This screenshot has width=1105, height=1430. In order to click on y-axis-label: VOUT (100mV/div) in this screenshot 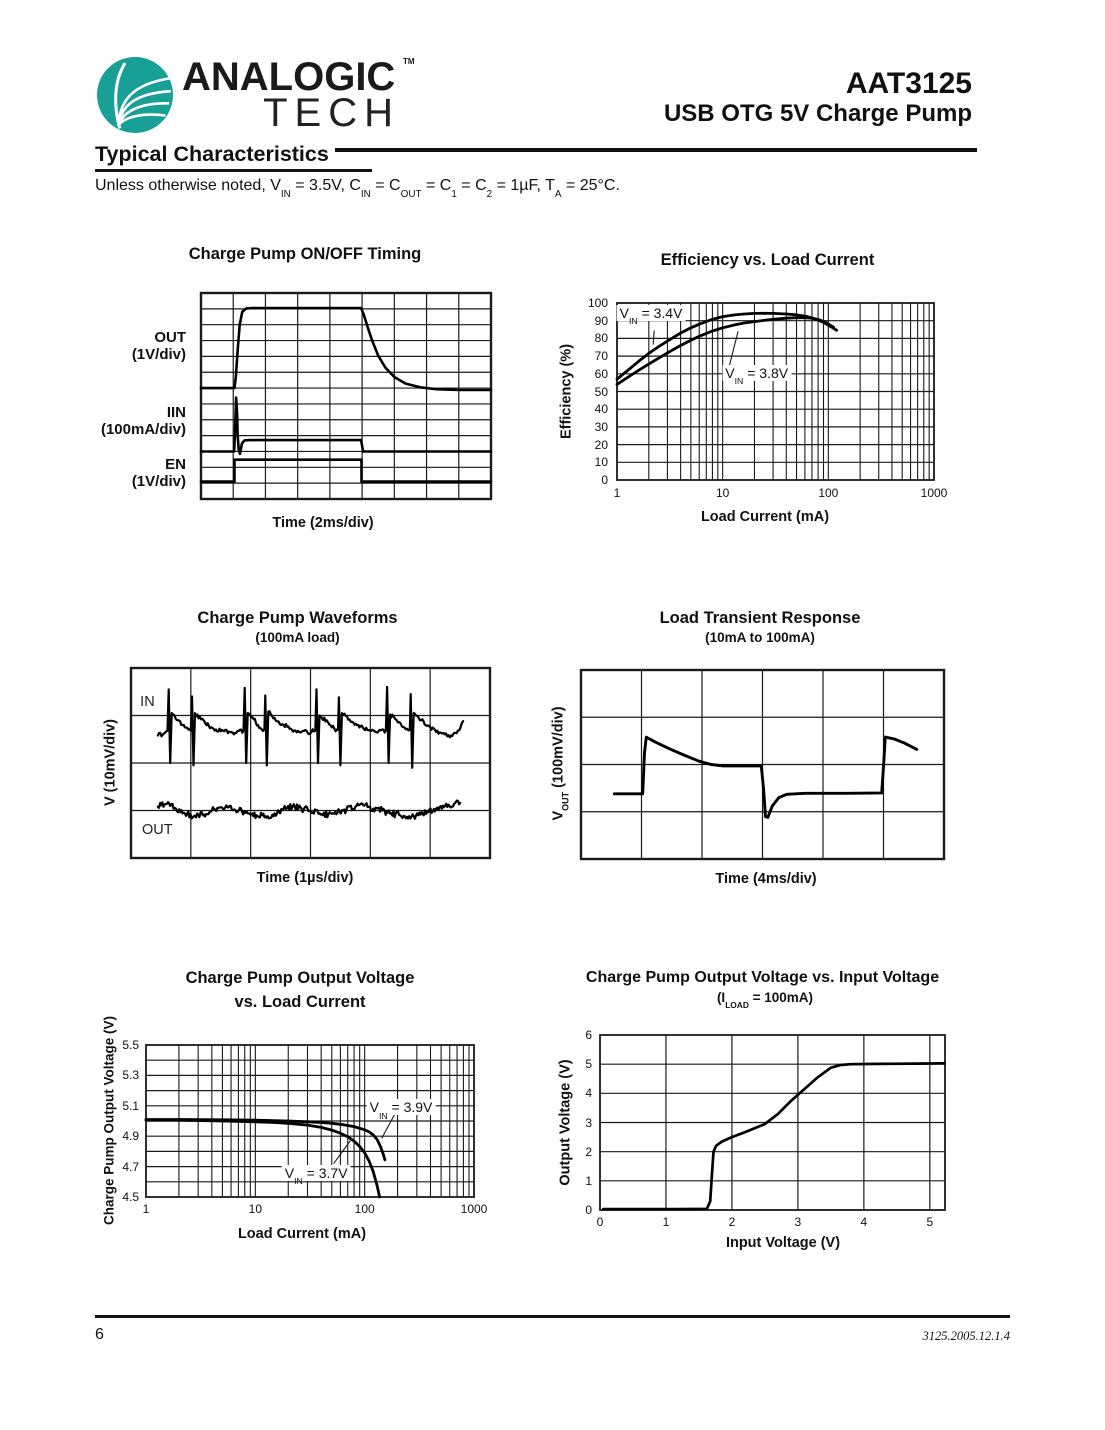, I will do `click(560, 763)`.